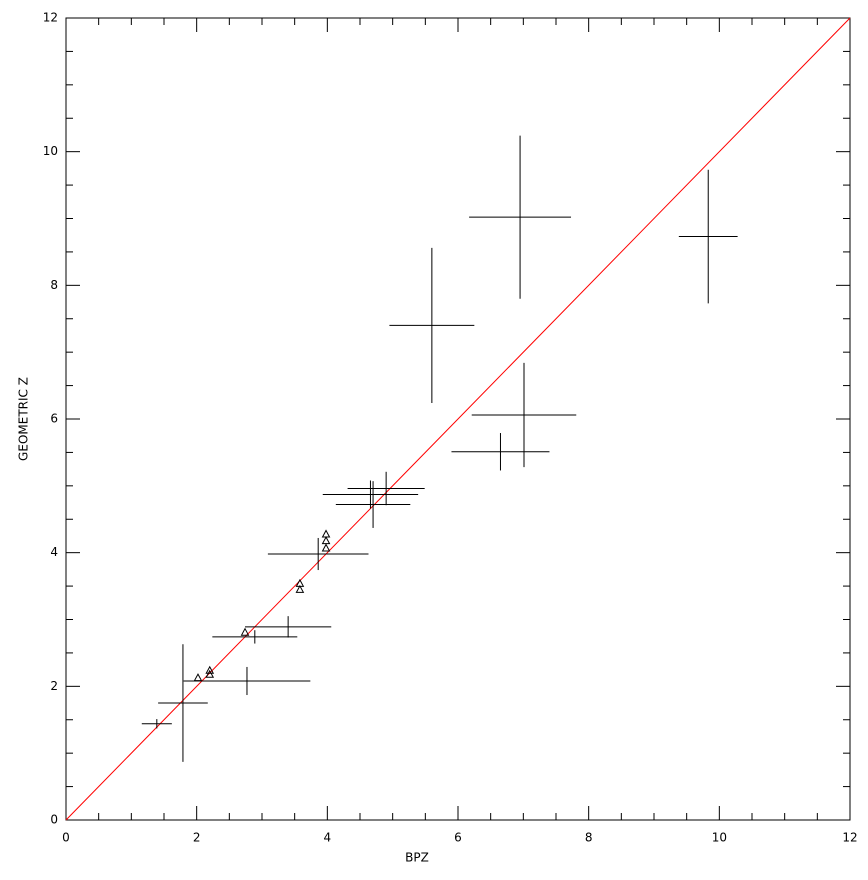 The height and width of the screenshot is (880, 868). I want to click on y-tick-label: 8, so click(54, 285).